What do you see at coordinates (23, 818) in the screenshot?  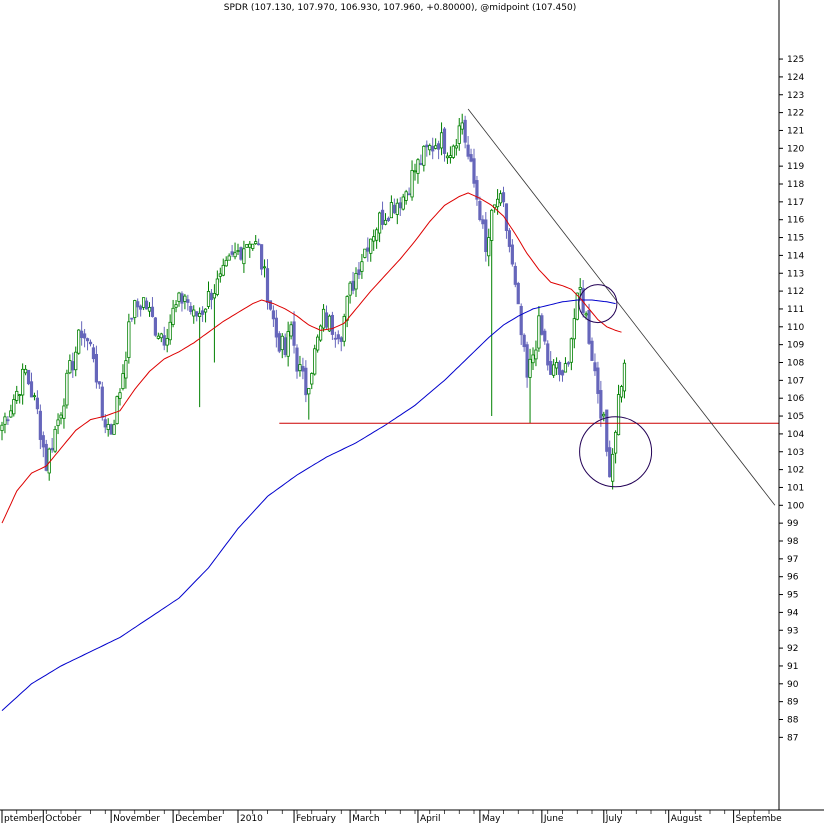 I see `x-tick-label: ptember` at bounding box center [23, 818].